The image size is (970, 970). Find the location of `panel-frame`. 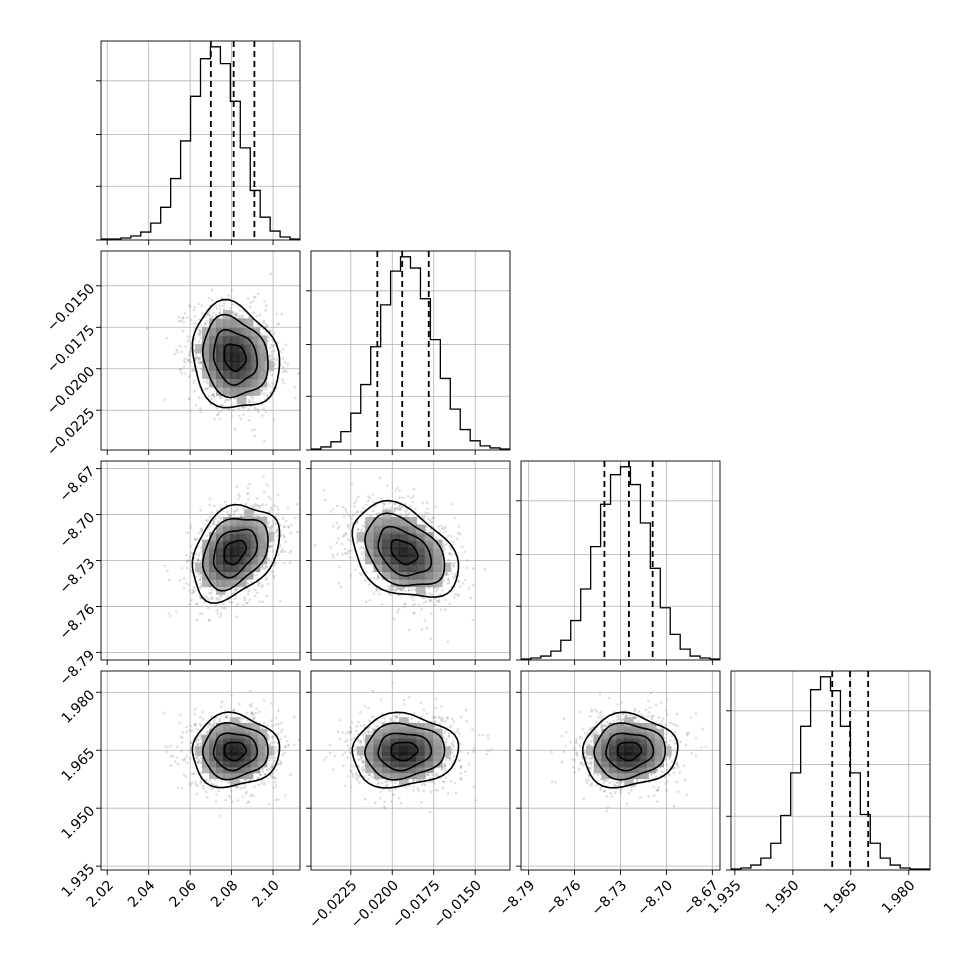

panel-frame is located at coordinates (410, 560).